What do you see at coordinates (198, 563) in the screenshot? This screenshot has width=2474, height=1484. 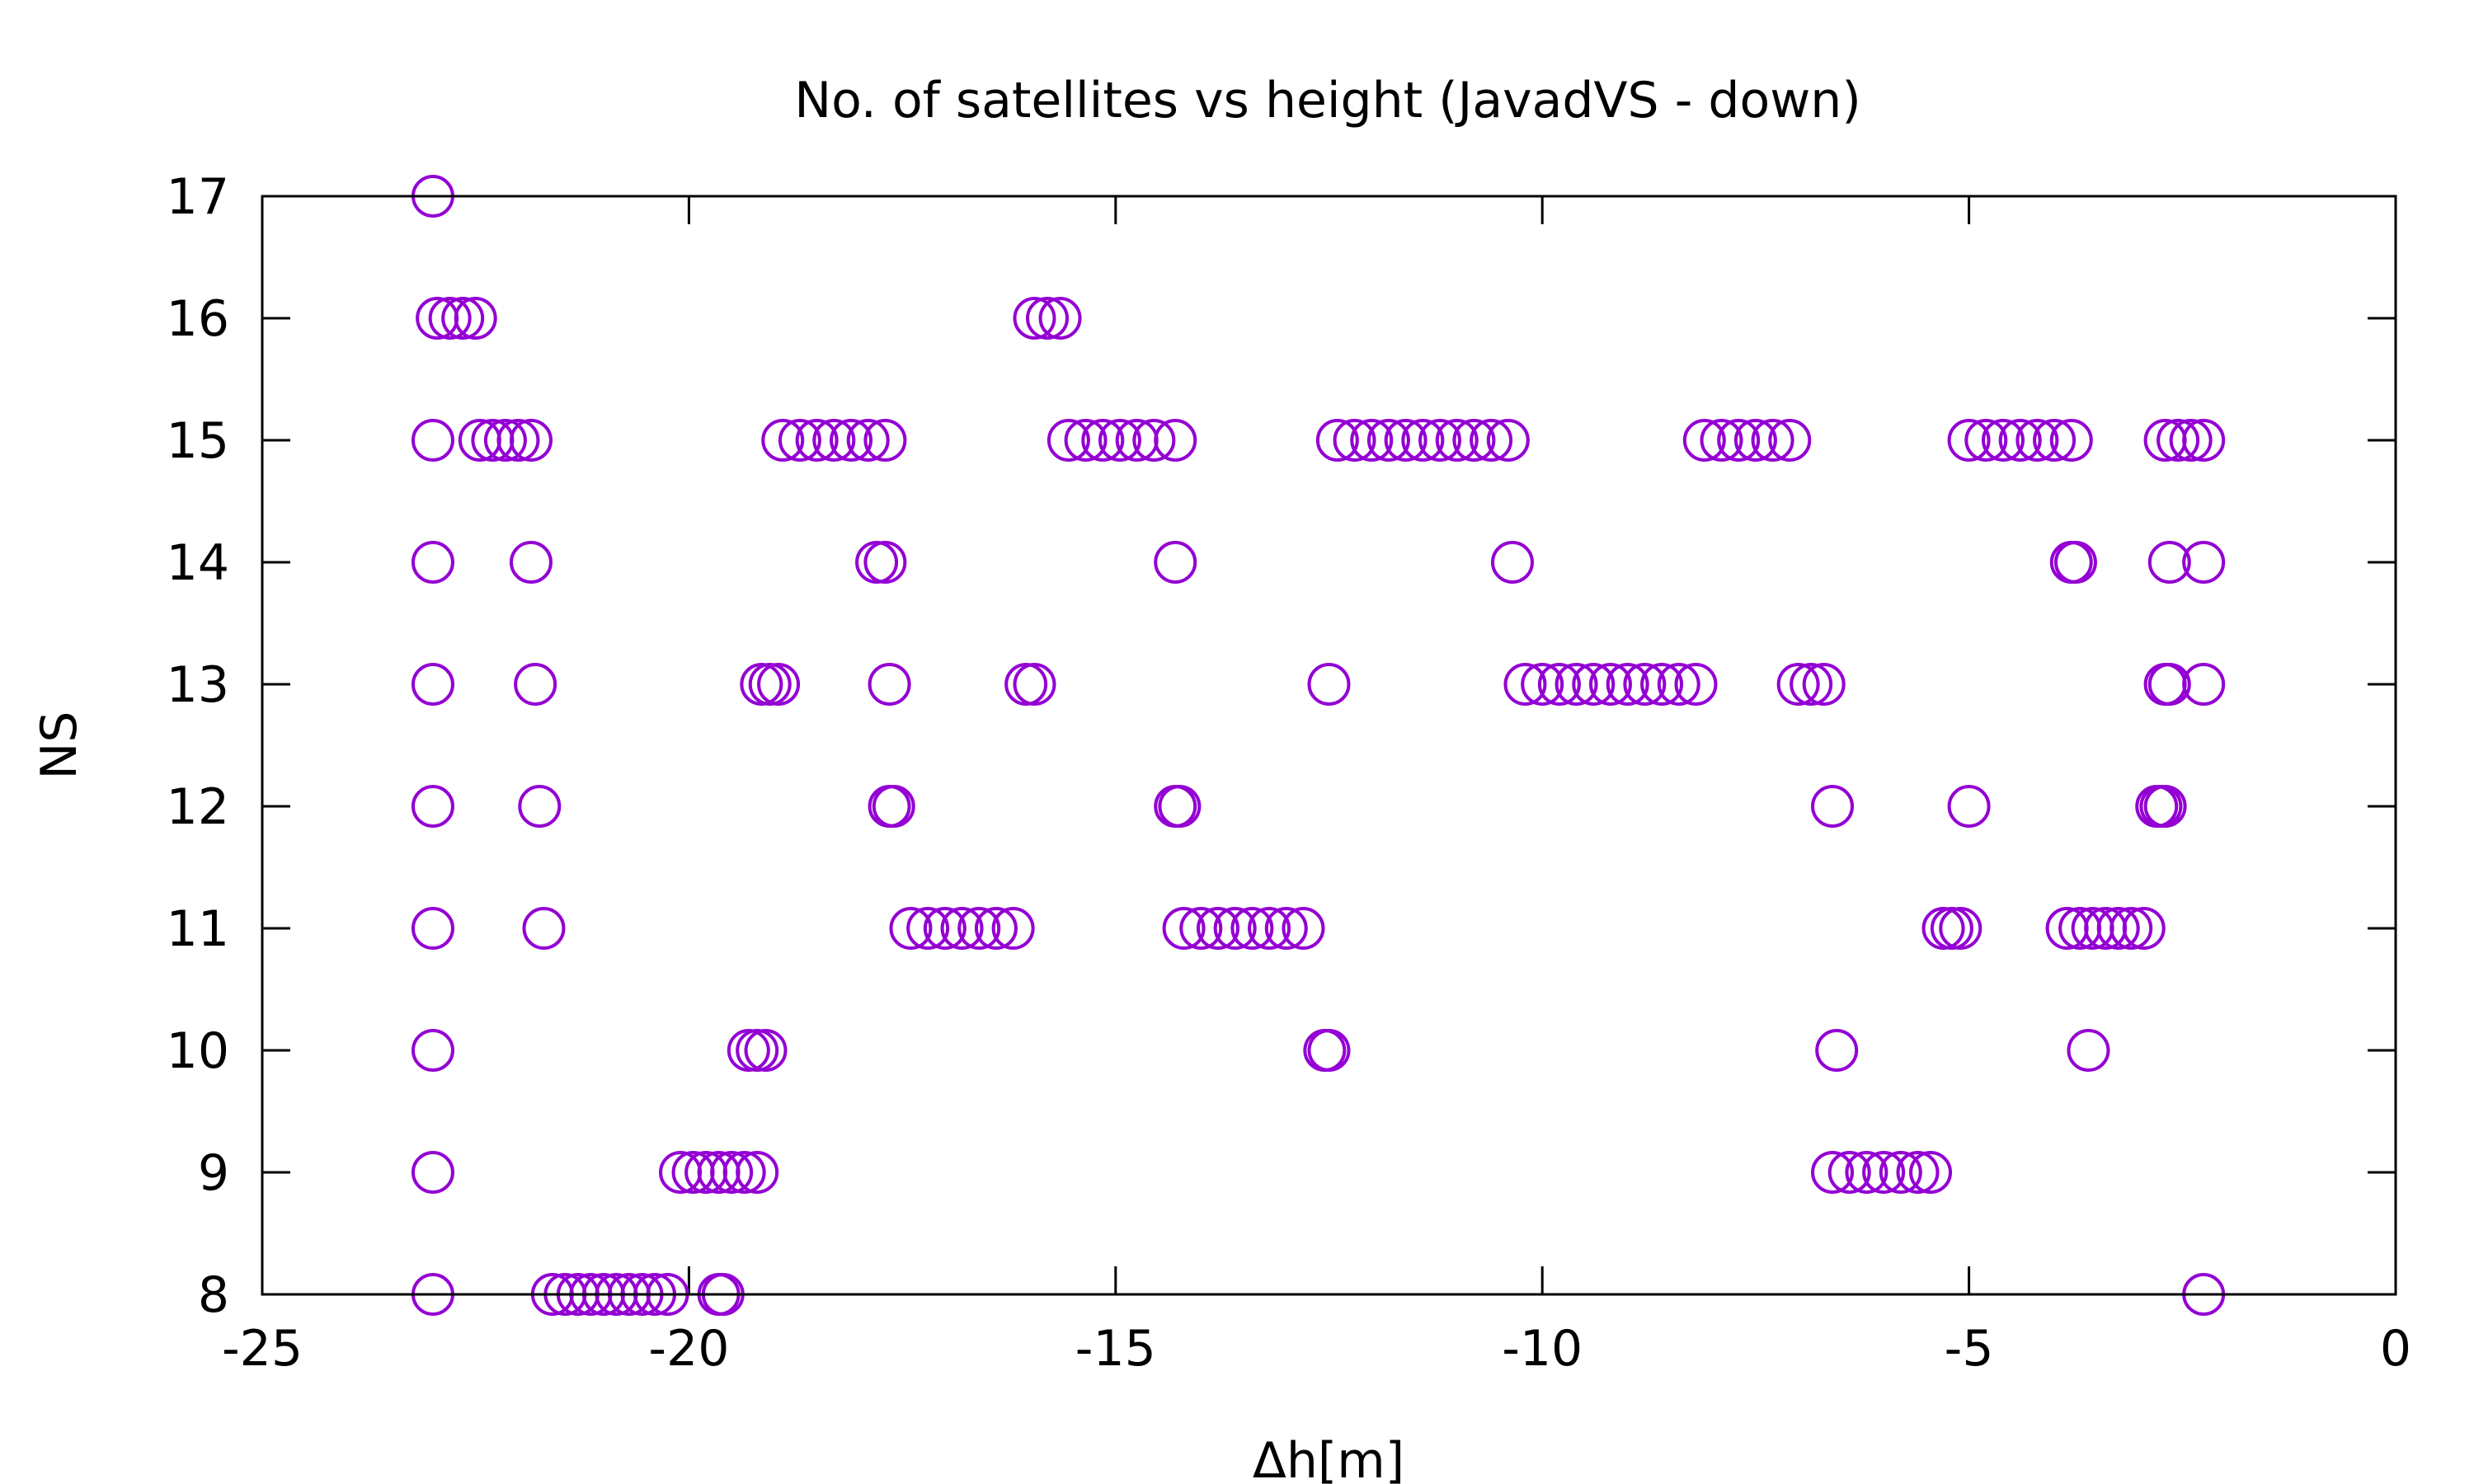 I see `y-tick-label: 14` at bounding box center [198, 563].